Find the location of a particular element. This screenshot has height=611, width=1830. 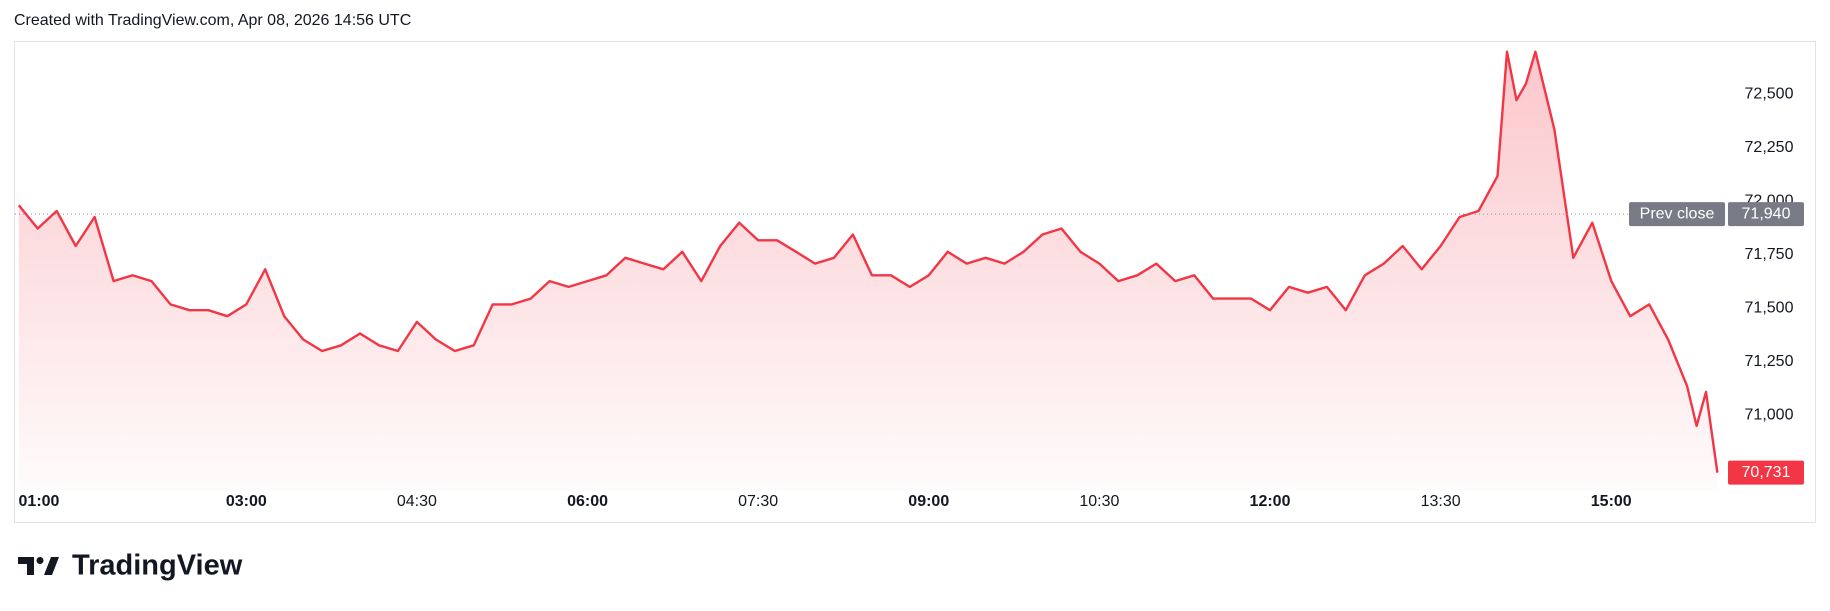

x-tick-label: 10:30 is located at coordinates (1099, 501).